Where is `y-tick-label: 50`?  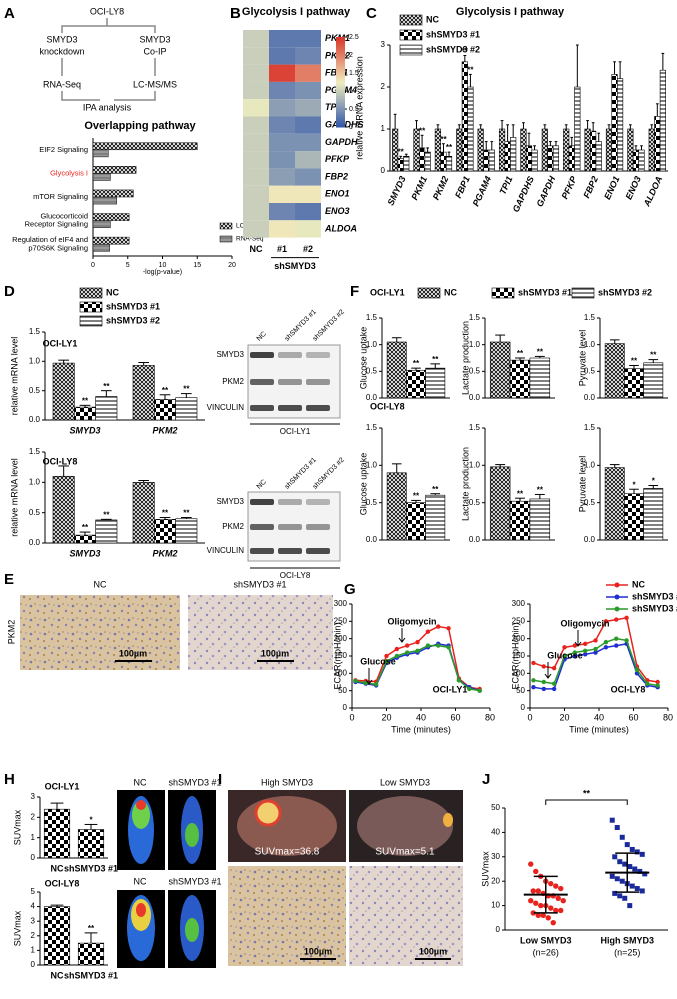
y-tick-label: 50 is located at coordinates (495, 807).